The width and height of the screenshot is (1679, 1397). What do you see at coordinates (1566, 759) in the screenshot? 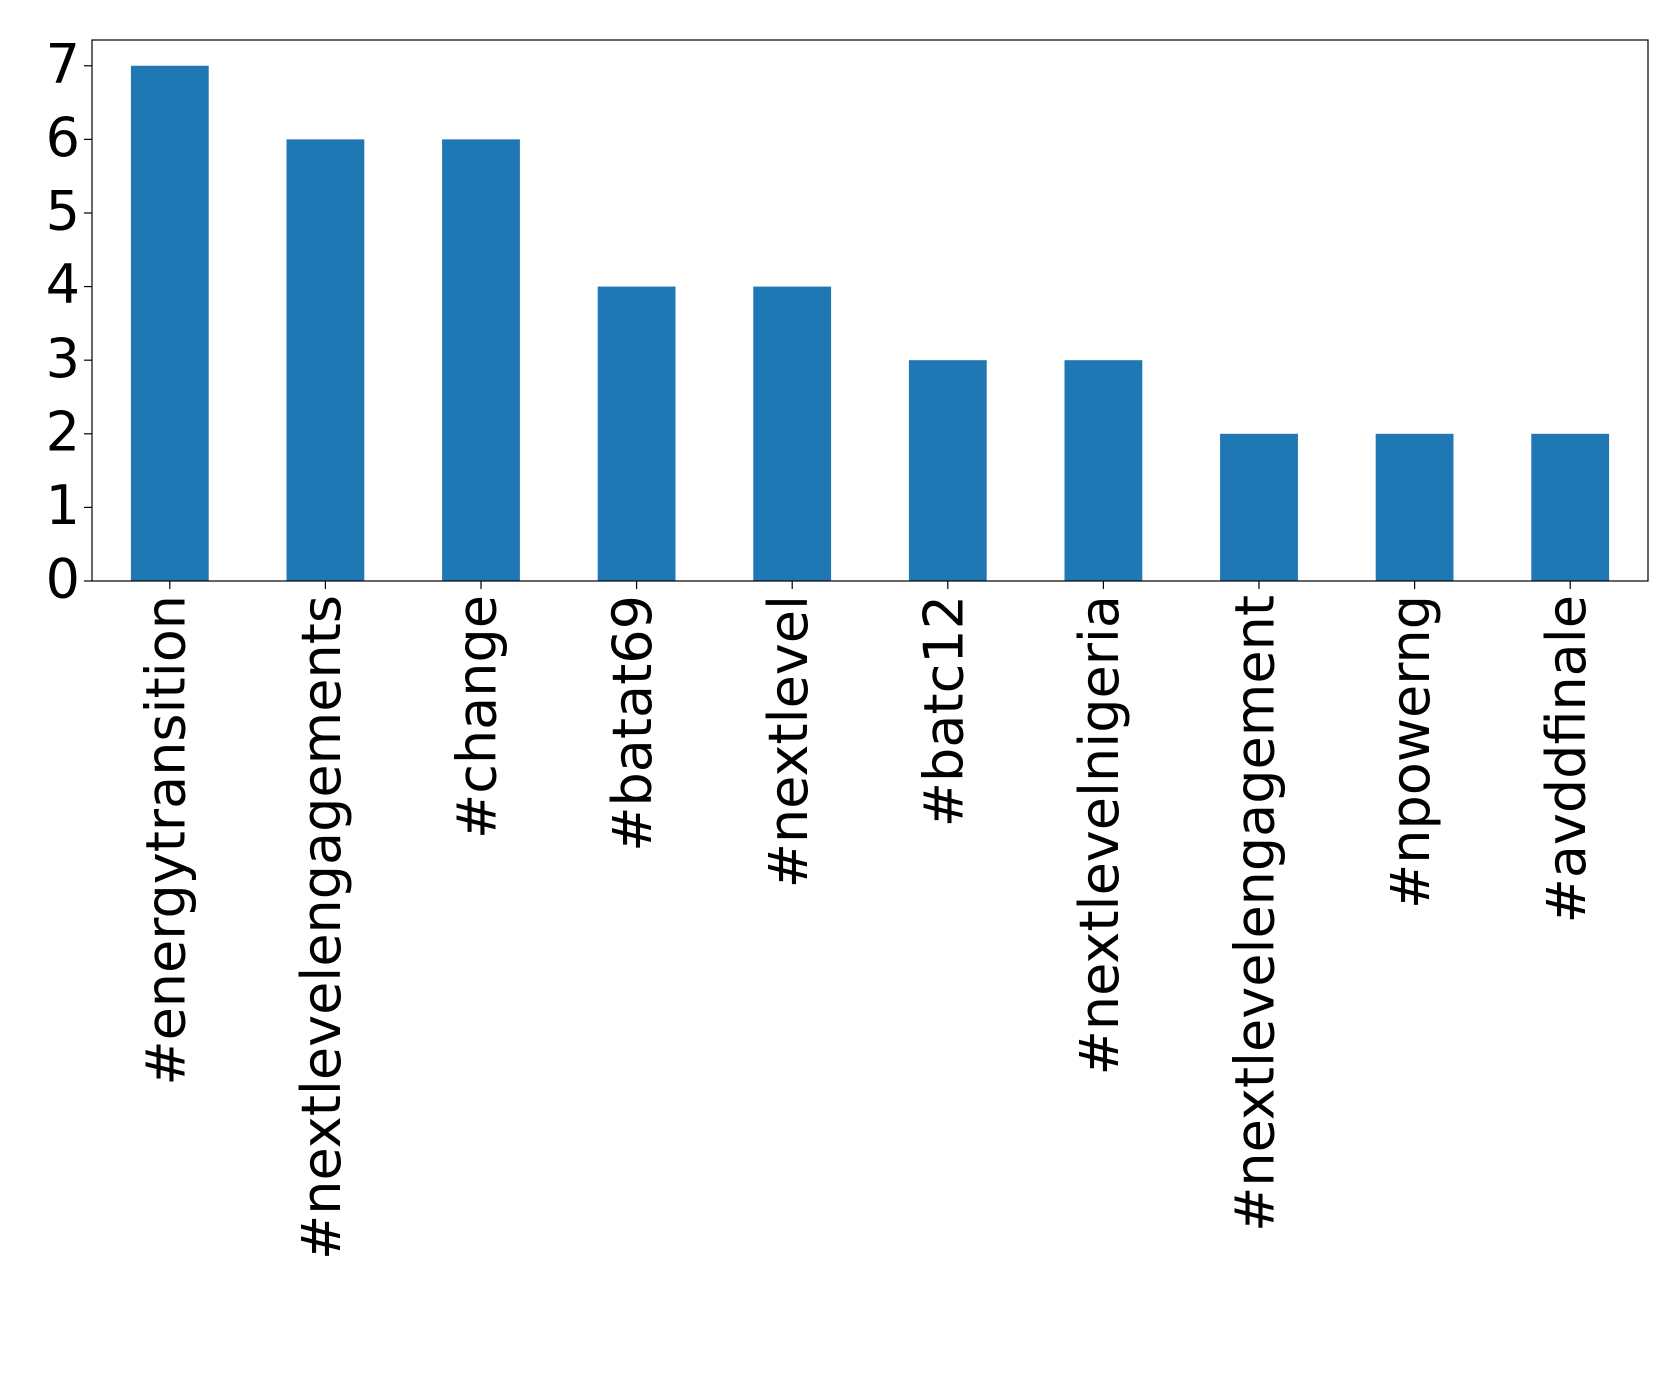
I see `x-tick-label: #avddfinale` at bounding box center [1566, 759].